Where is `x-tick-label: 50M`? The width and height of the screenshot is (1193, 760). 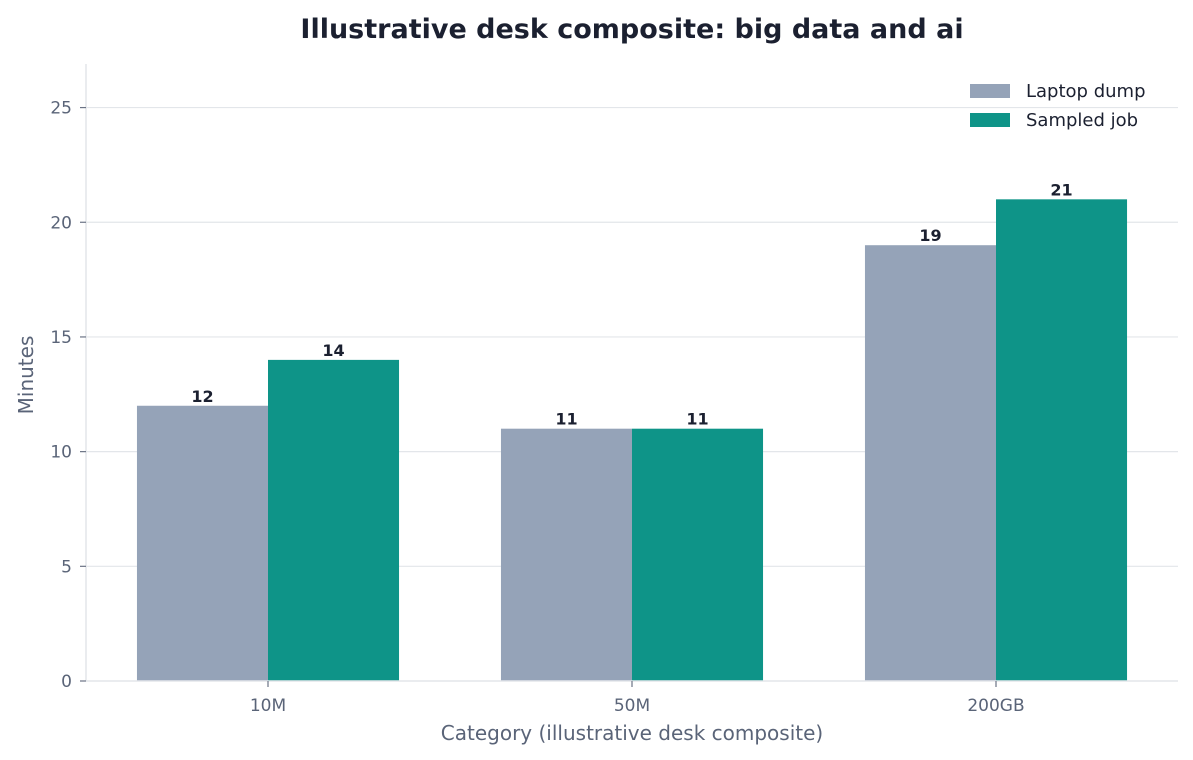
x-tick-label: 50M is located at coordinates (632, 706).